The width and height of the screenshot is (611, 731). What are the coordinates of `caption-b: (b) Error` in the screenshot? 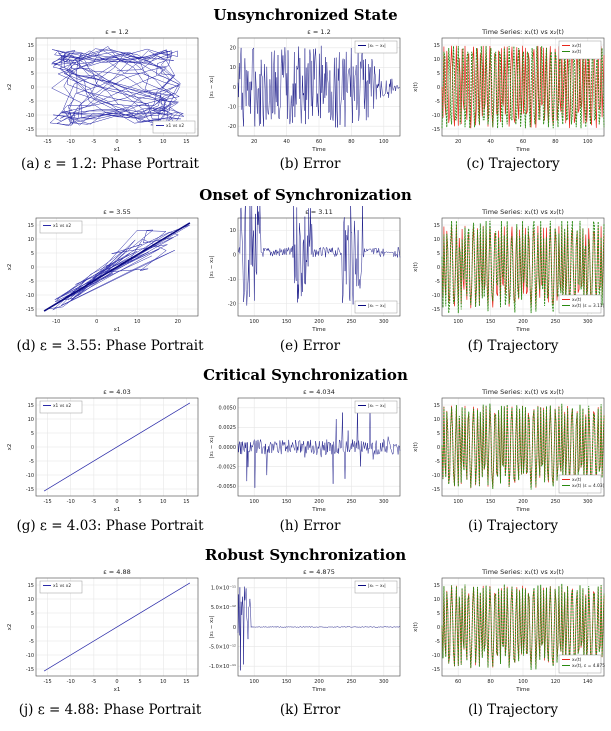 It's located at (310, 164).